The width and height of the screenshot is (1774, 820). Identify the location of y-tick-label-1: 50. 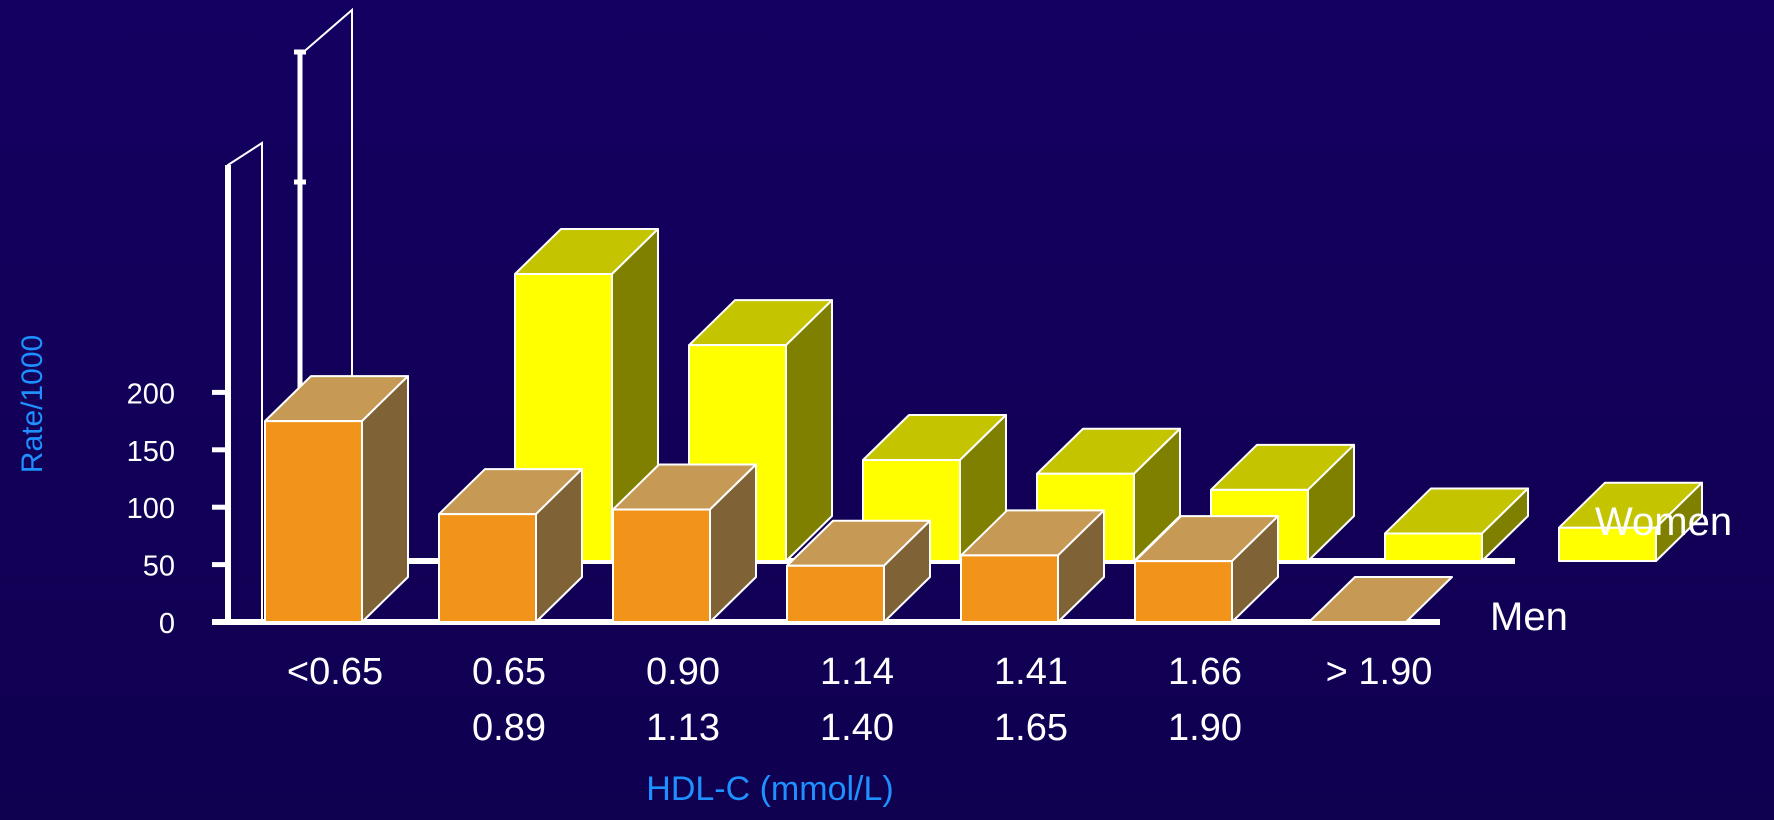
(159, 567).